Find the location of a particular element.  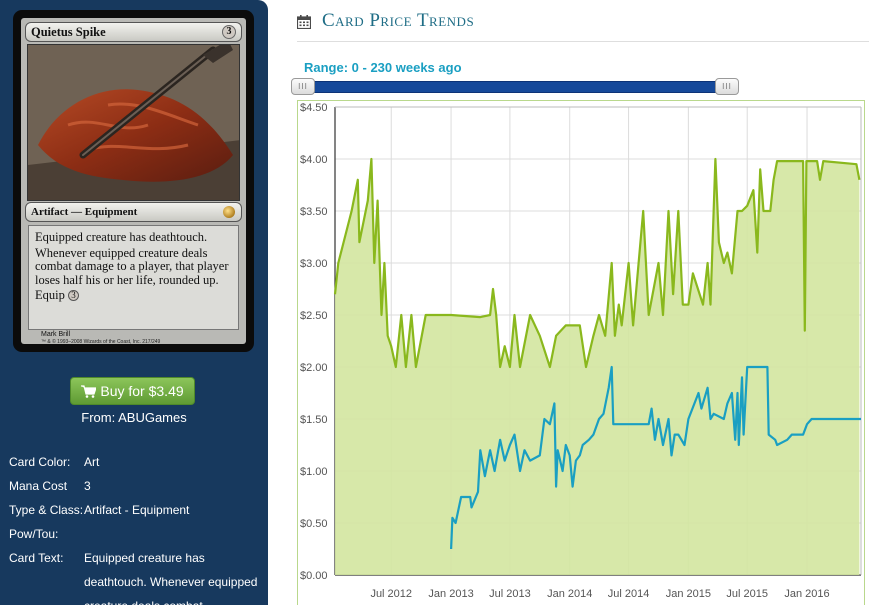

card-name-bar: Quietus Spike 3 is located at coordinates (133, 32).